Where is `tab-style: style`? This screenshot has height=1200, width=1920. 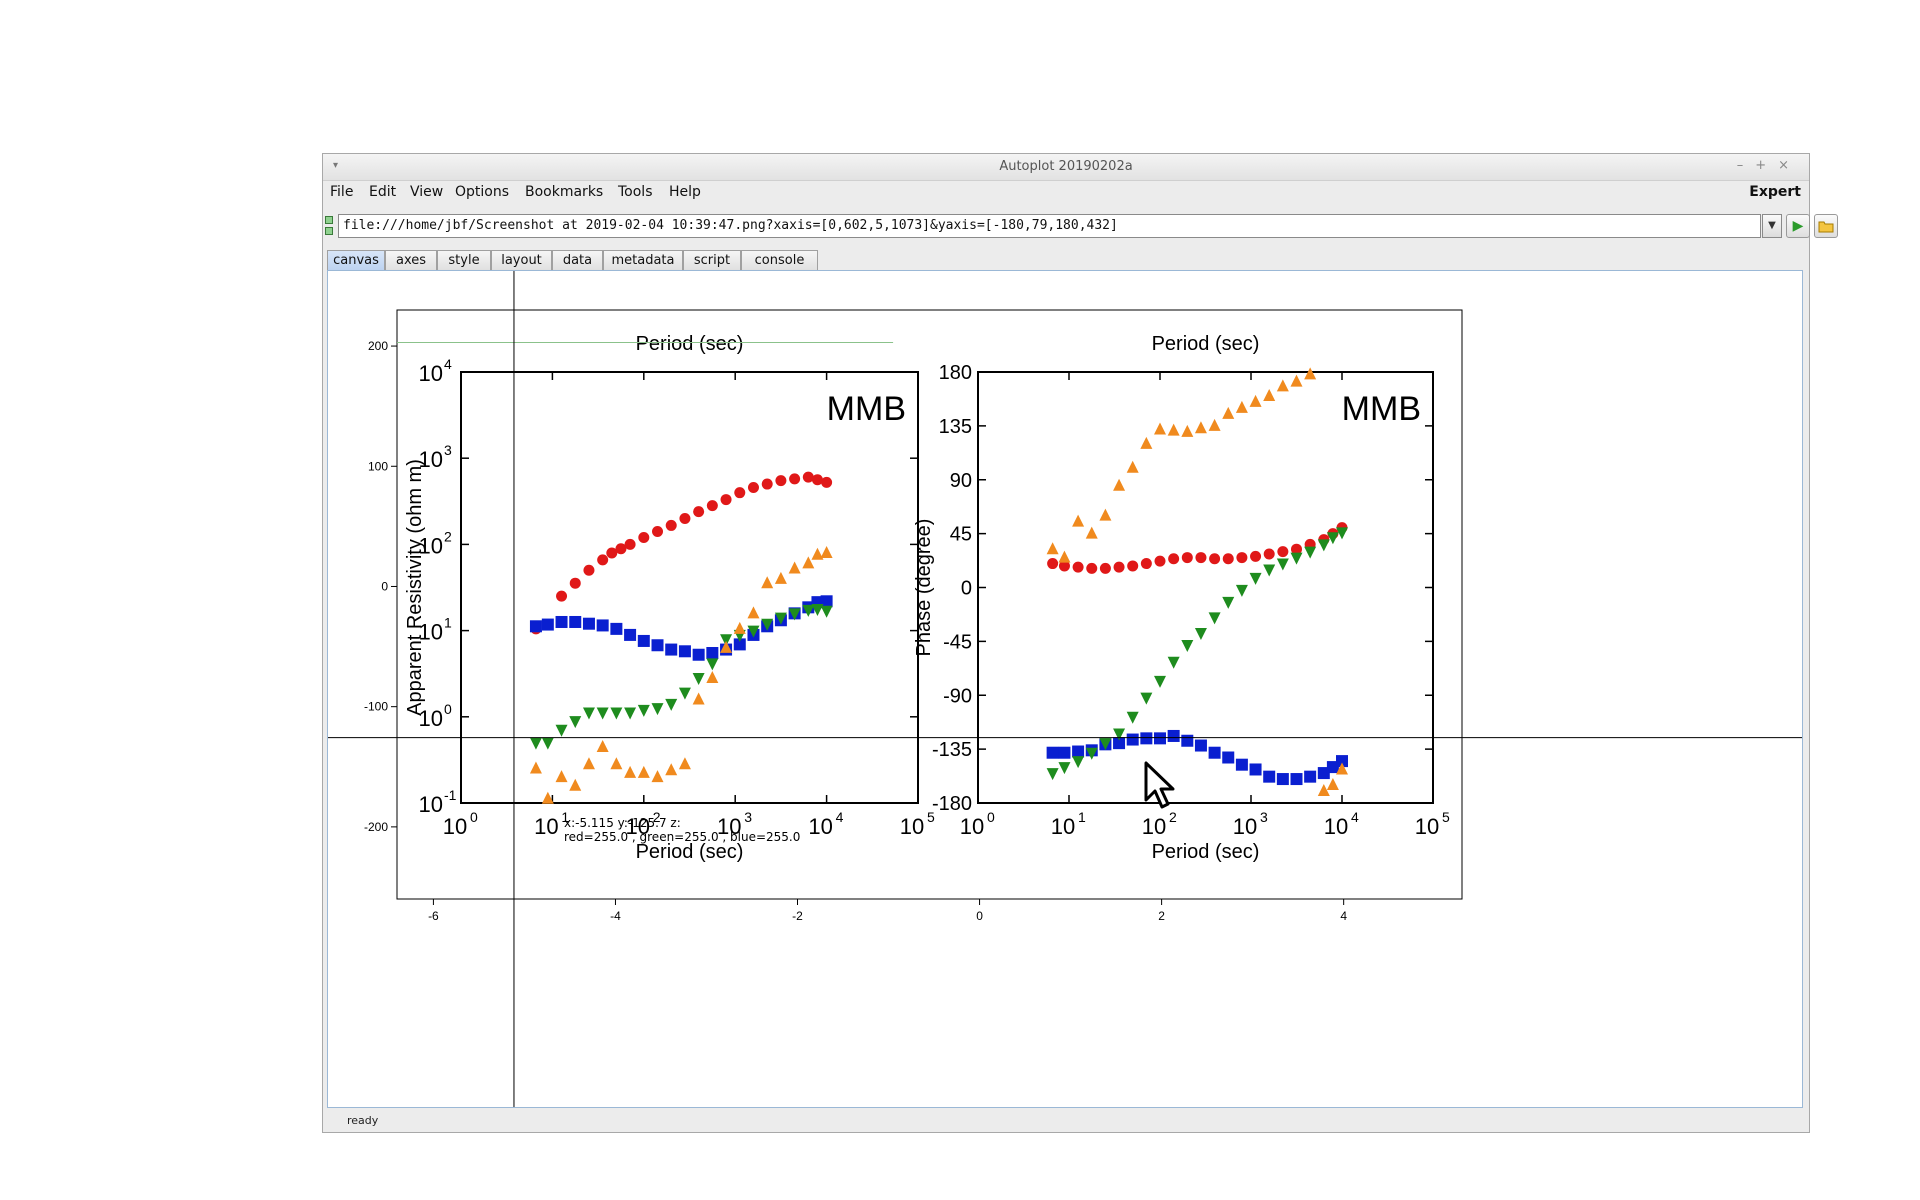 tab-style: style is located at coordinates (464, 260).